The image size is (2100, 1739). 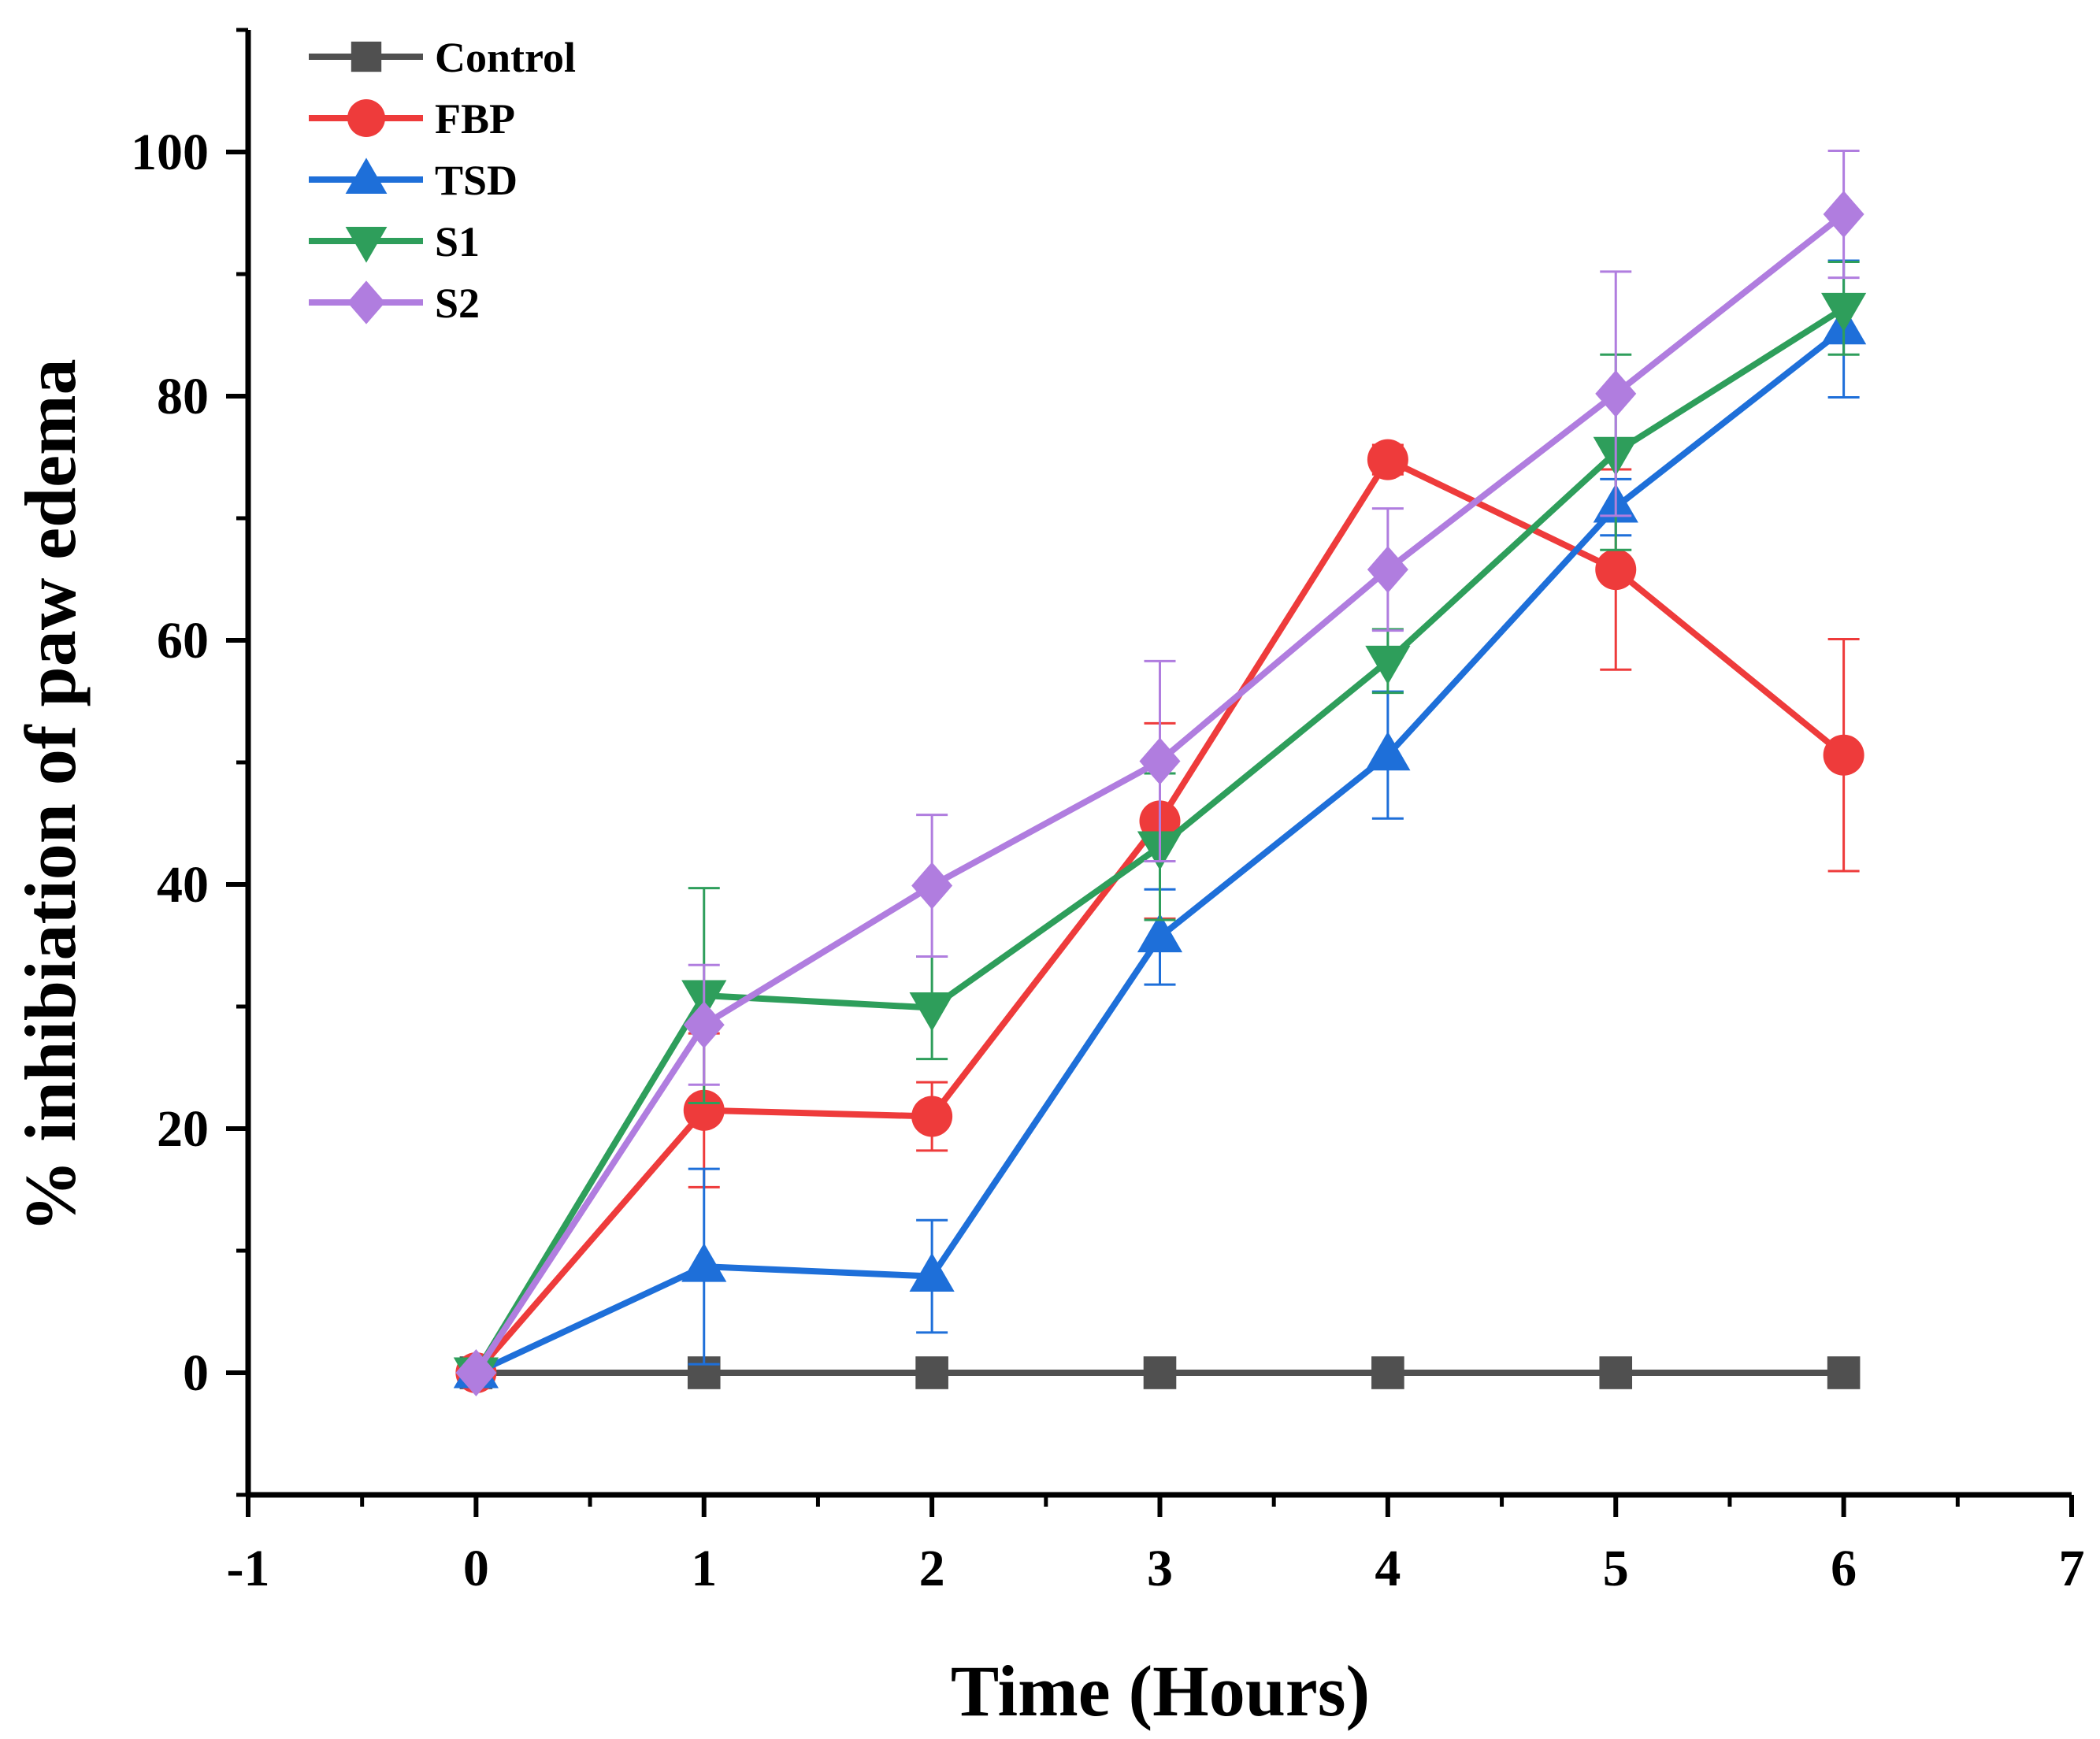 I want to click on legend-label: Control, so click(x=505, y=57).